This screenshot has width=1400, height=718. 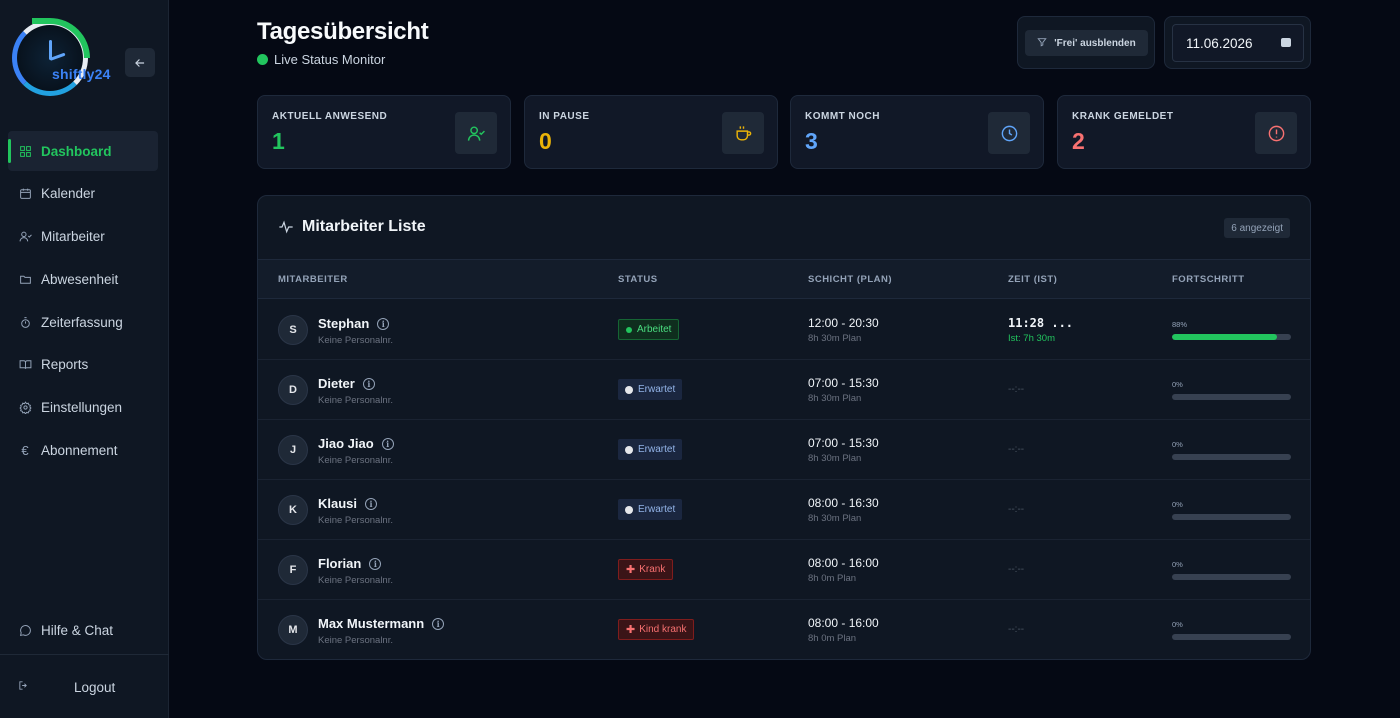 What do you see at coordinates (278, 141) in the screenshot?
I see `stat-value: 1` at bounding box center [278, 141].